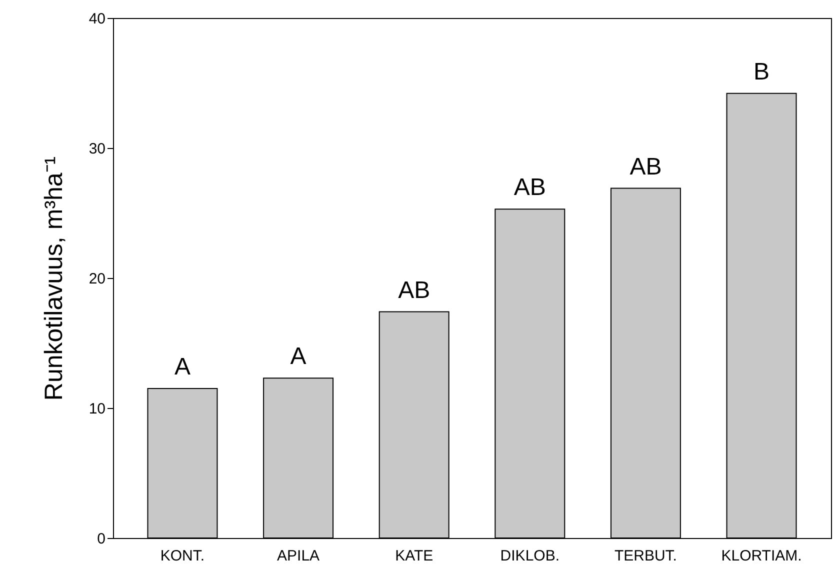  Describe the element at coordinates (761, 556) in the screenshot. I see `x-tick-label: KLORTIAM.` at that location.